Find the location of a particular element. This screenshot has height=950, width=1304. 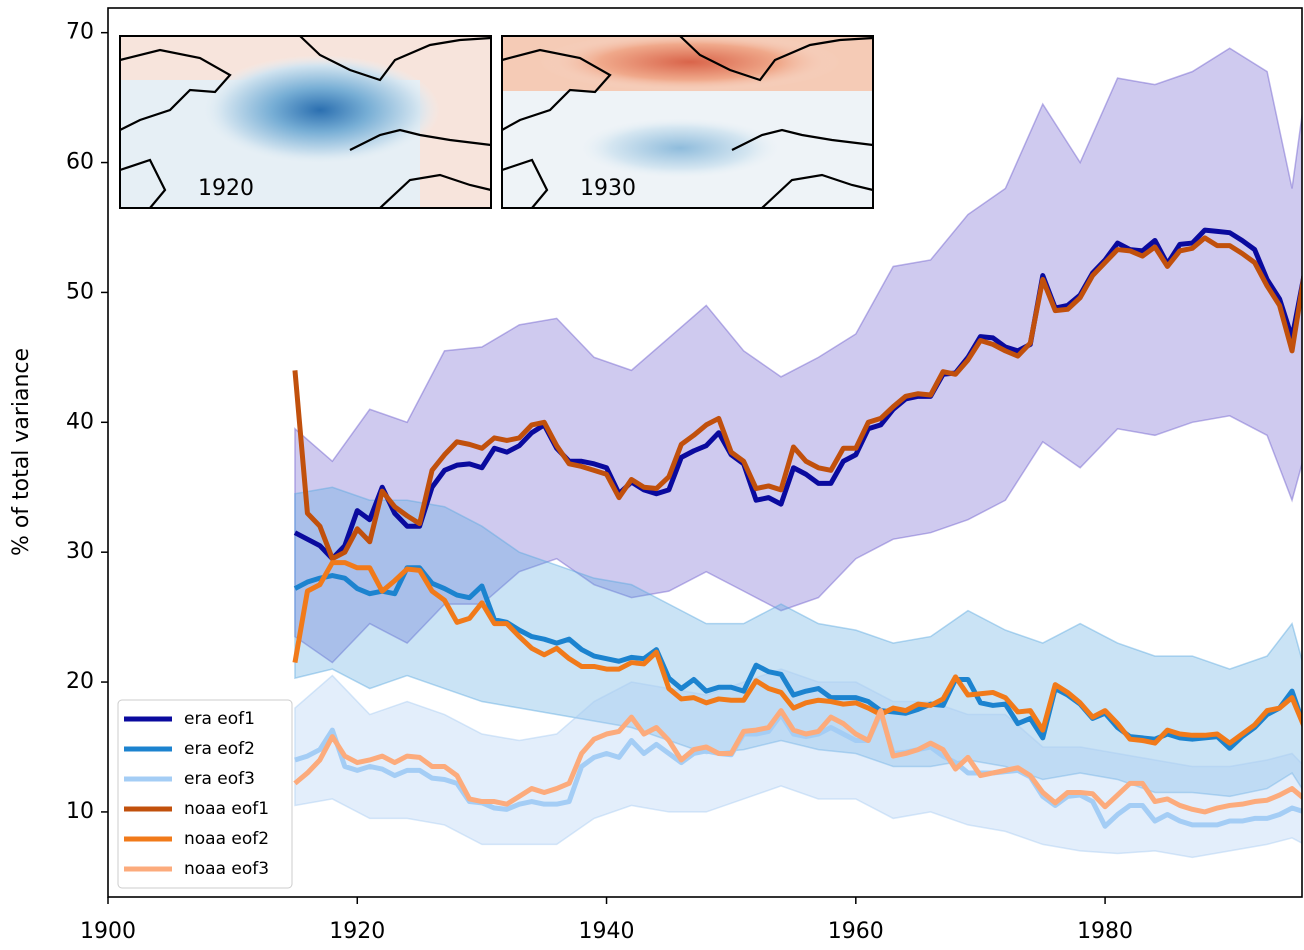

series-line is located at coordinates (797, 761).